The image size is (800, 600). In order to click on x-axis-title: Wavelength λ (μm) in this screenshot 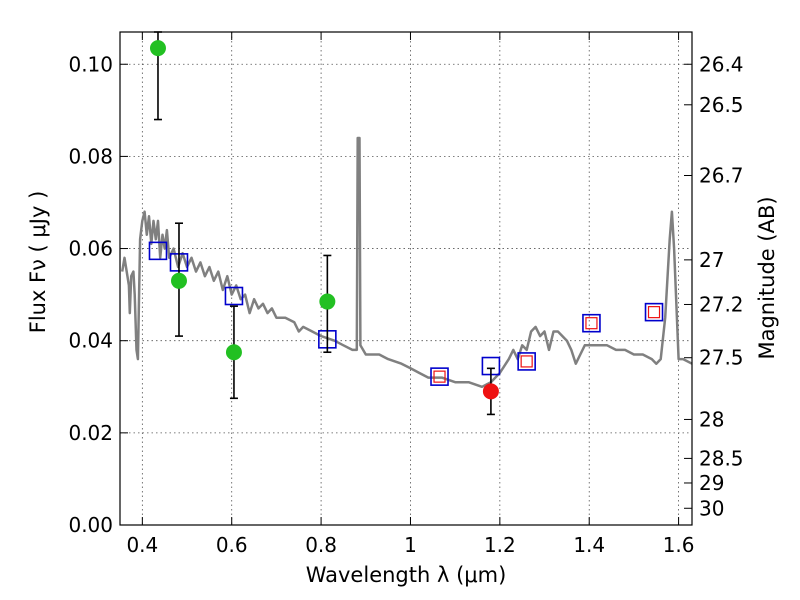, I will do `click(406, 575)`.